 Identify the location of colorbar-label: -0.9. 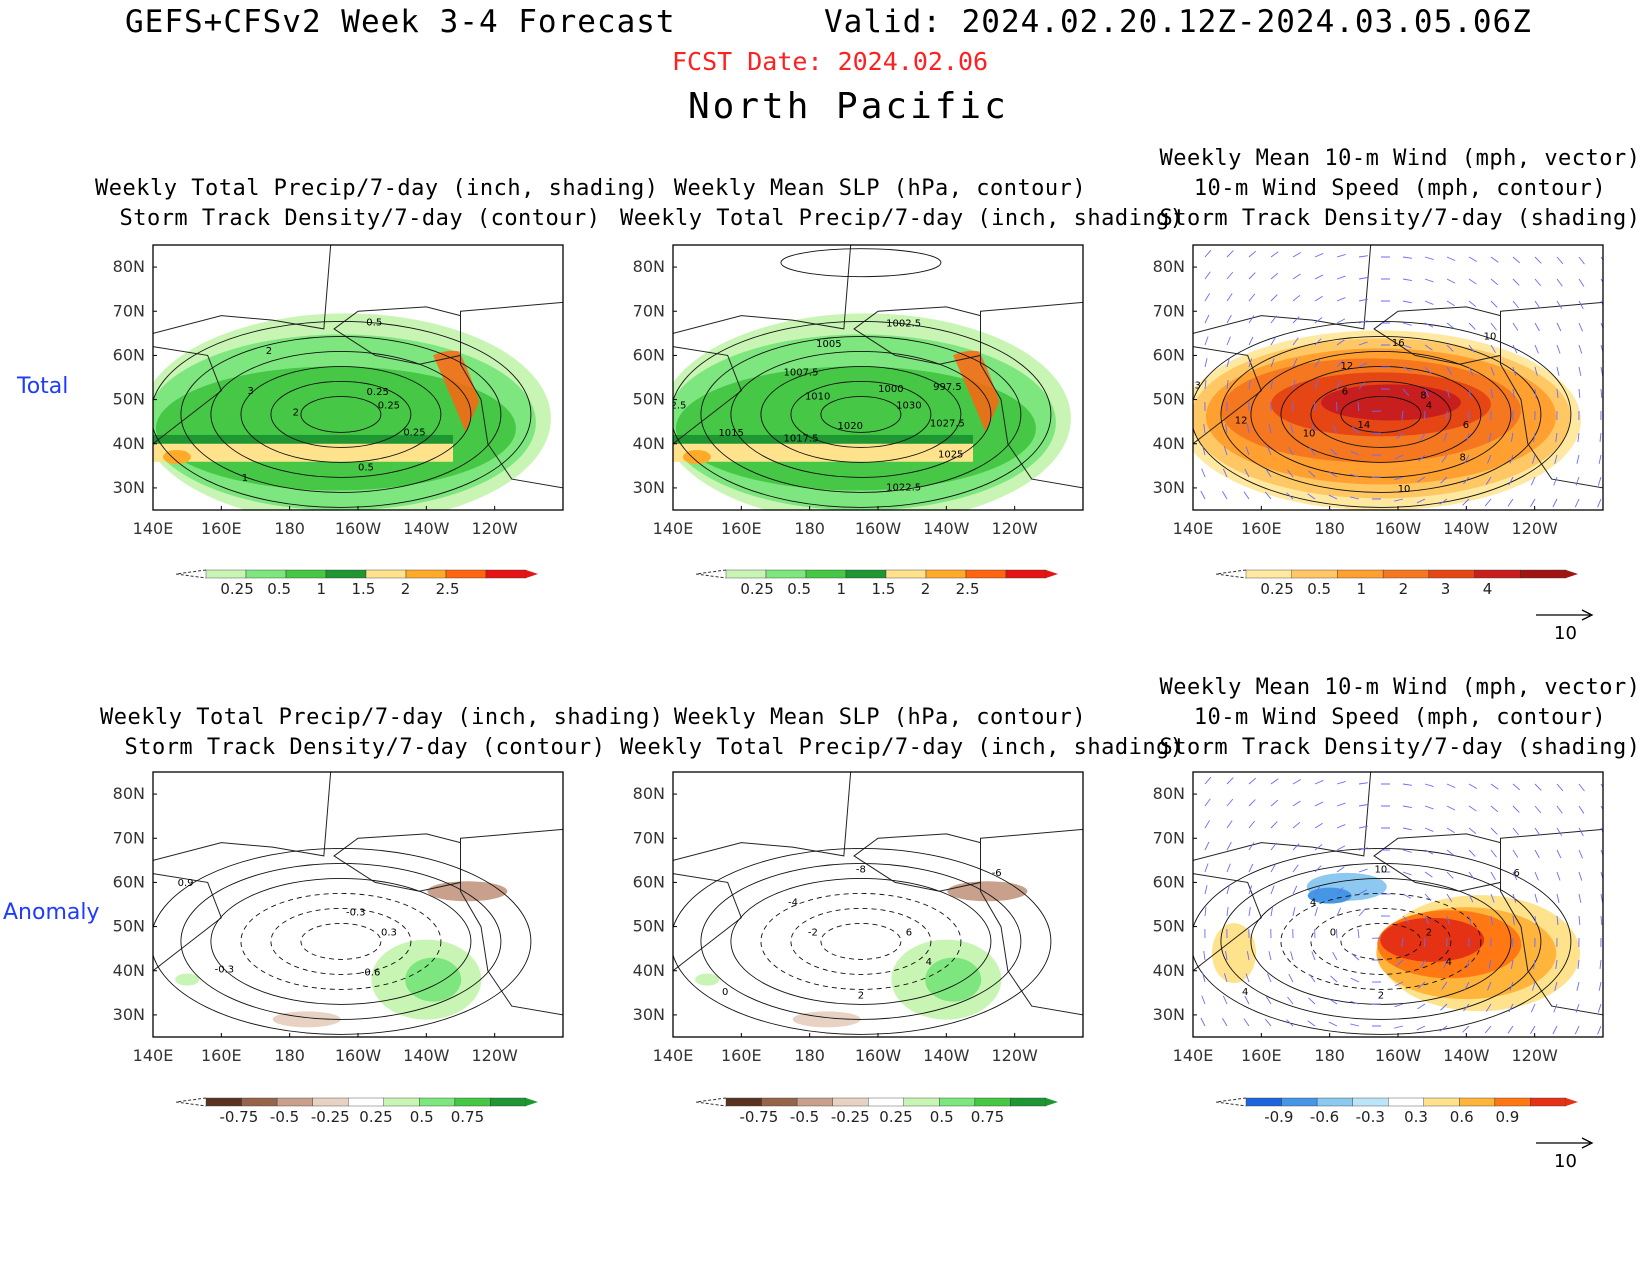
(1278, 1117).